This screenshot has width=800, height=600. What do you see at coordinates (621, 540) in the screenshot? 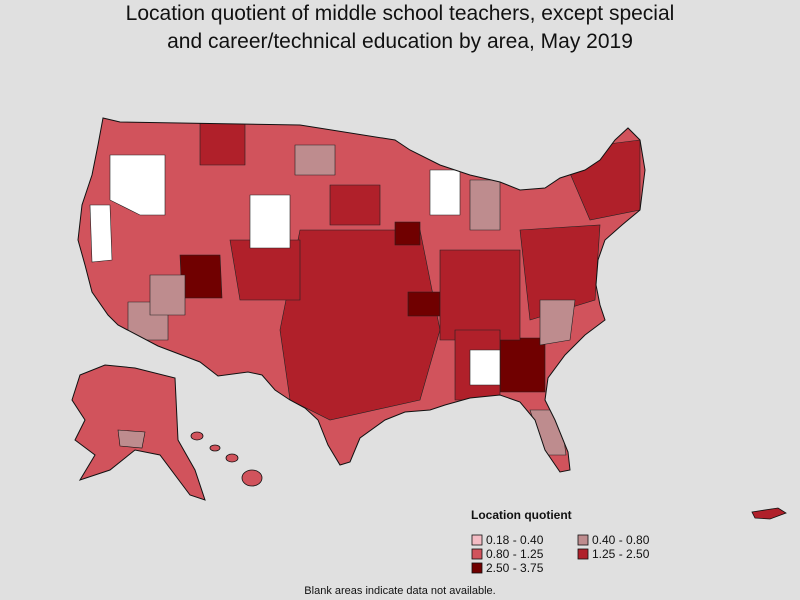
I see `legend-label: 0.40 - 0.80` at bounding box center [621, 540].